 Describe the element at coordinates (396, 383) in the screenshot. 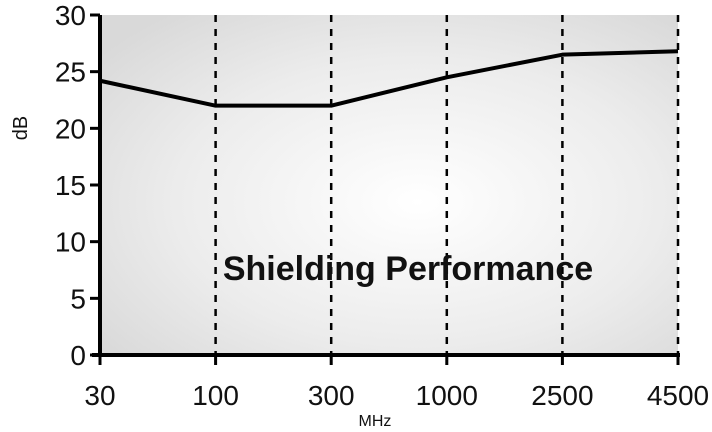

I see `x-ticks: 30 100 300 1000 2500 4500` at that location.